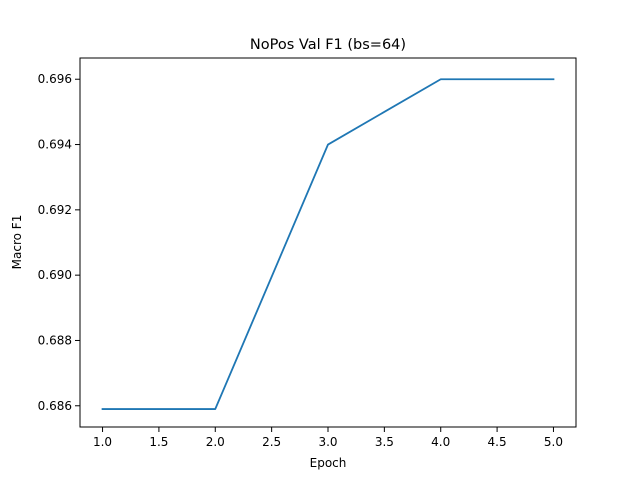  What do you see at coordinates (328, 45) in the screenshot?
I see `chart-title: NoPos Val F1 (bs=64)` at bounding box center [328, 45].